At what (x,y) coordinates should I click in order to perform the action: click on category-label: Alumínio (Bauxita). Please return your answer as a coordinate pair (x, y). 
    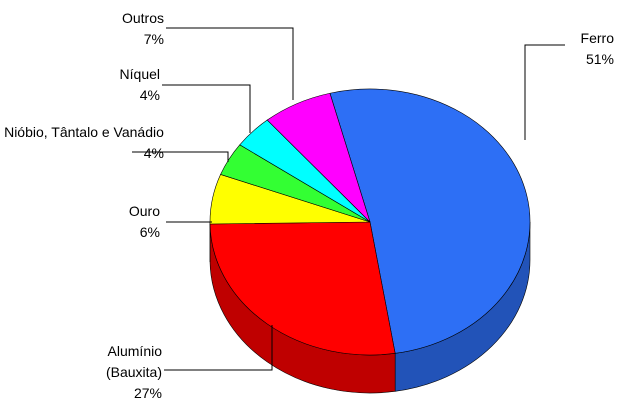
    Looking at the image, I should click on (133, 361).